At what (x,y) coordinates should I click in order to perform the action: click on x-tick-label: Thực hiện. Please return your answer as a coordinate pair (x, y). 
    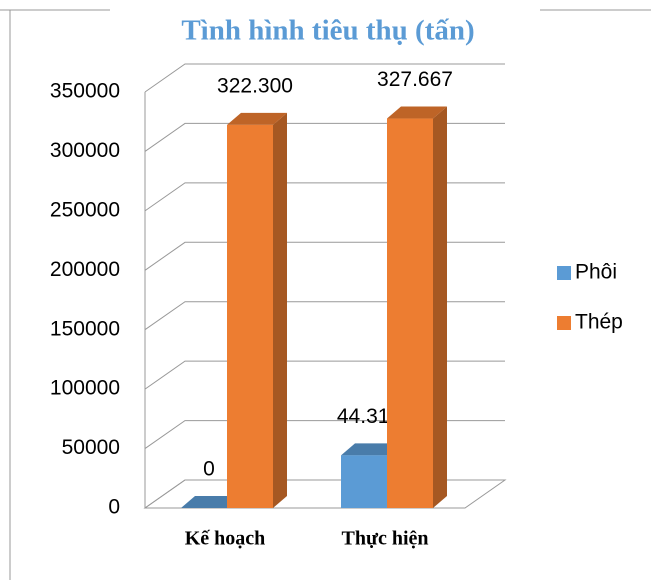
    Looking at the image, I should click on (384, 539).